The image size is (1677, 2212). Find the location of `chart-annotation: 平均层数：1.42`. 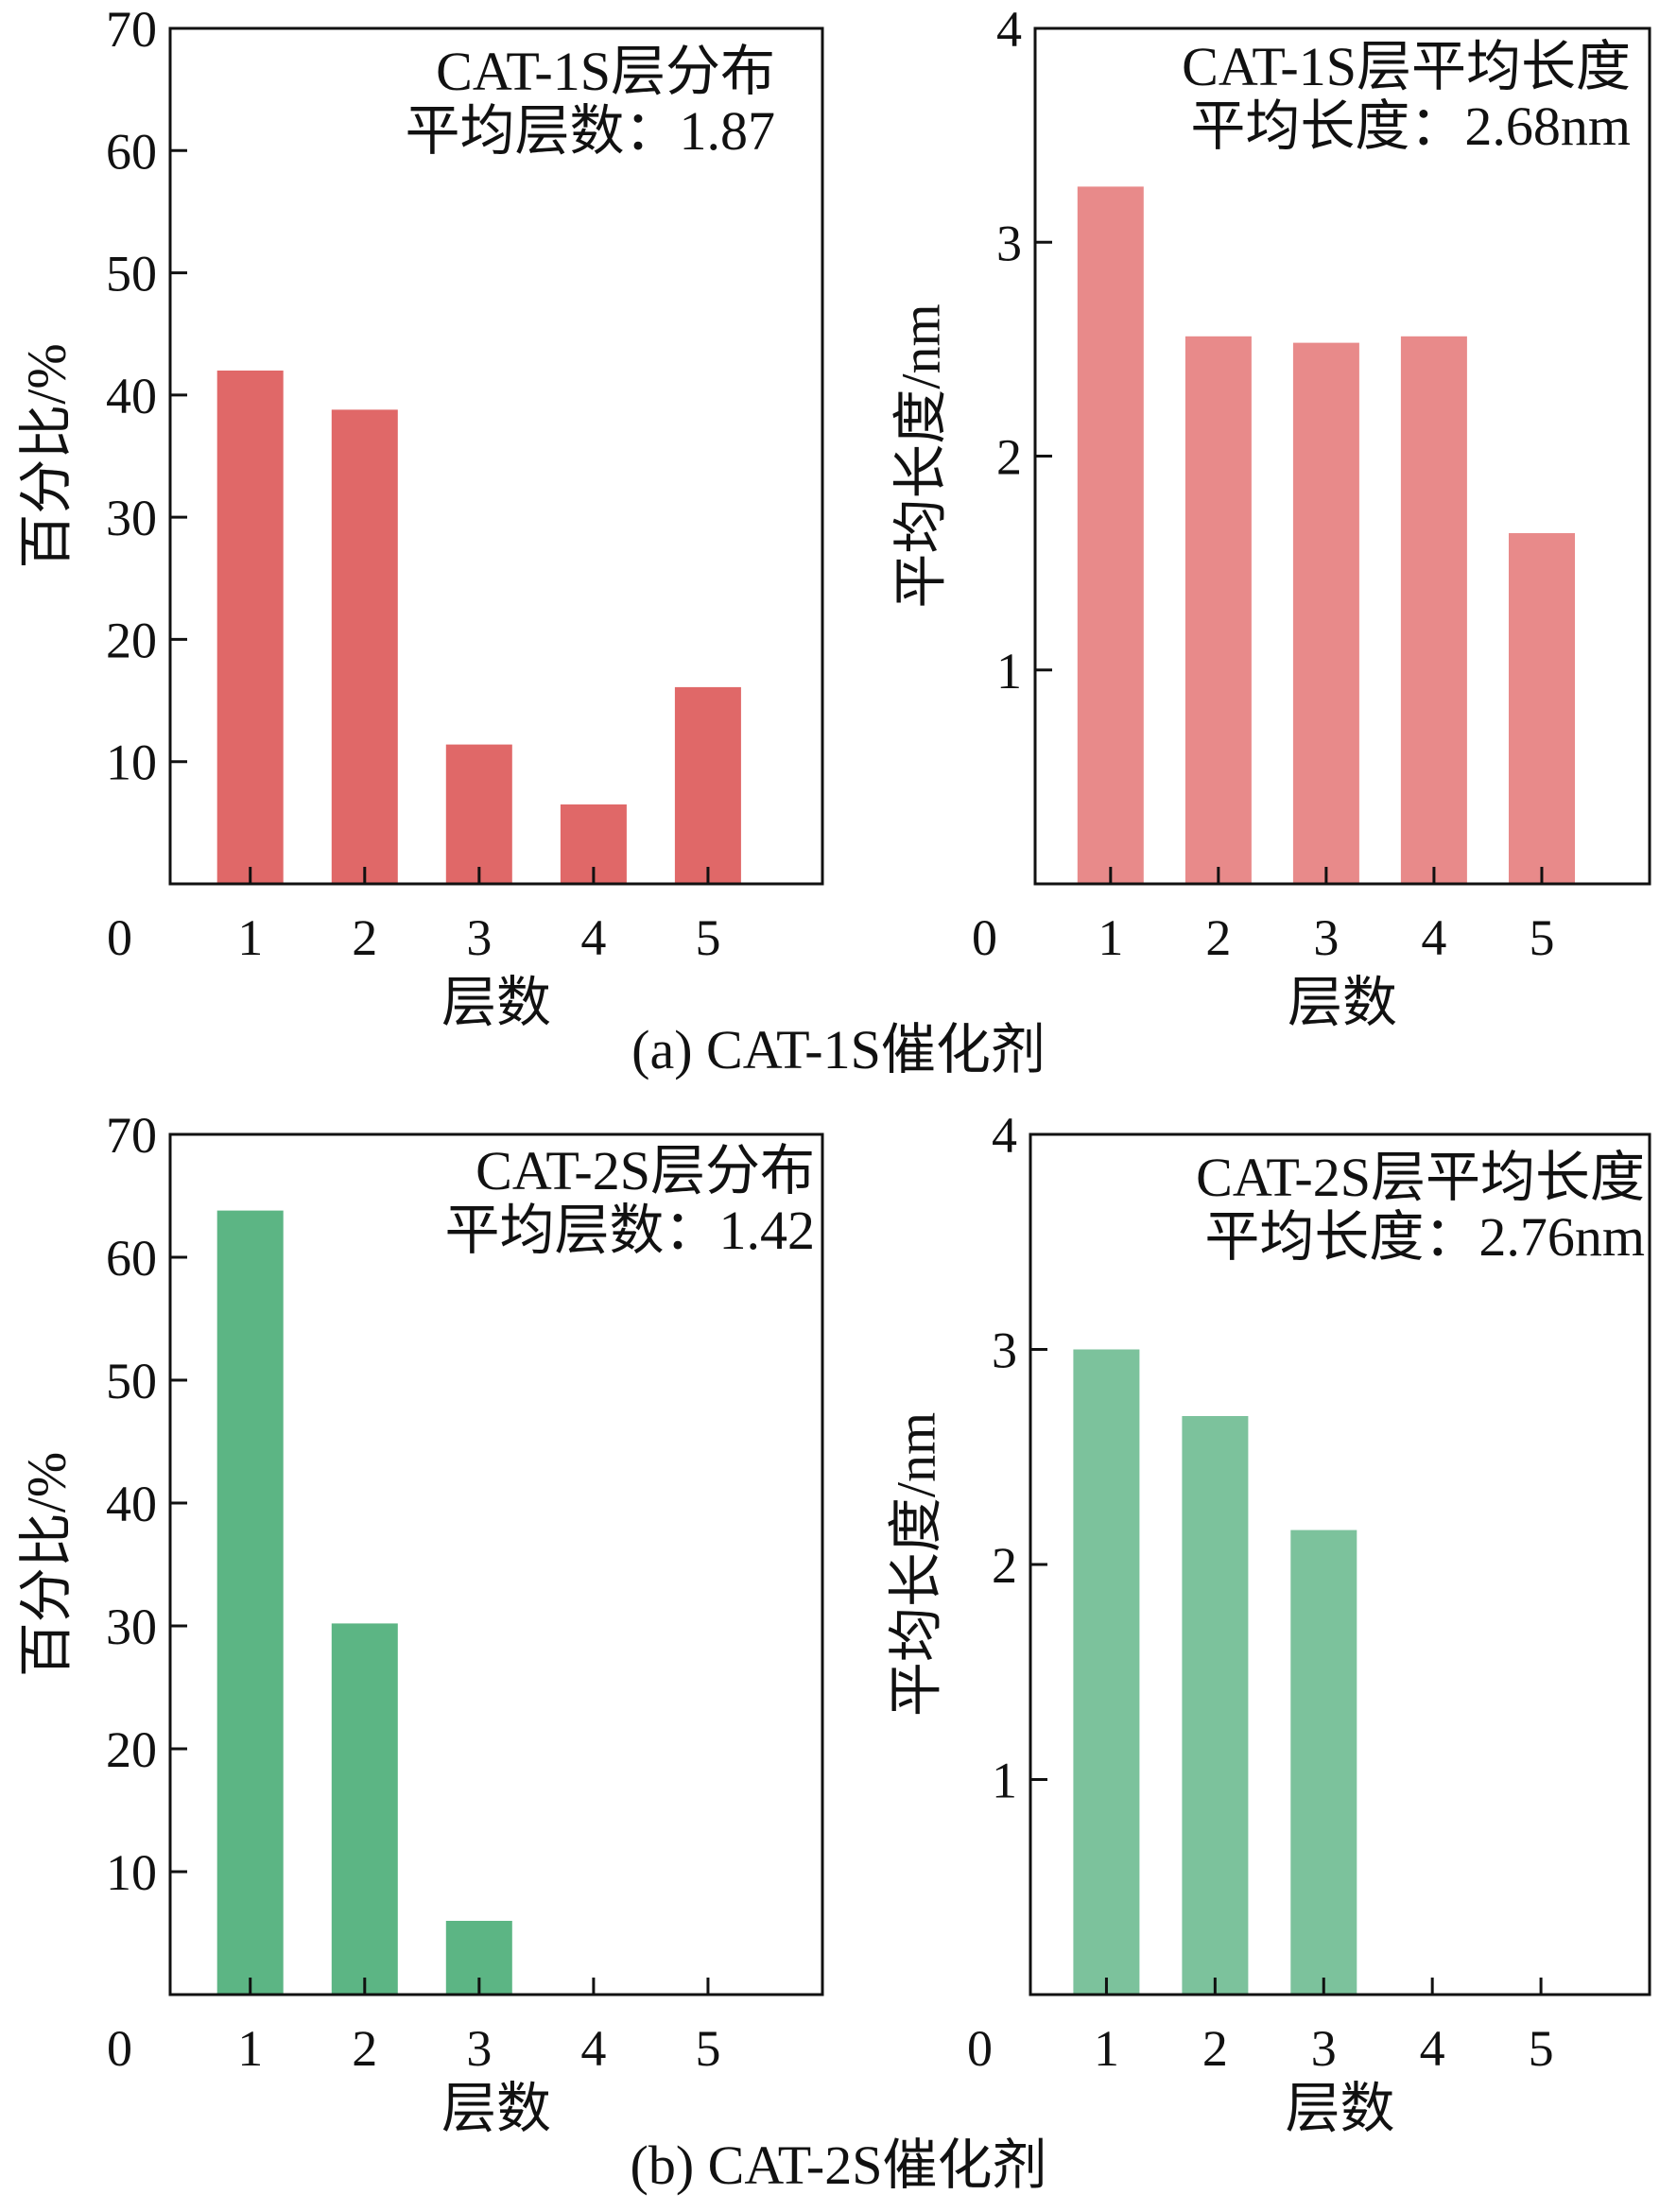

chart-annotation: 平均层数：1.42 is located at coordinates (629, 1230).